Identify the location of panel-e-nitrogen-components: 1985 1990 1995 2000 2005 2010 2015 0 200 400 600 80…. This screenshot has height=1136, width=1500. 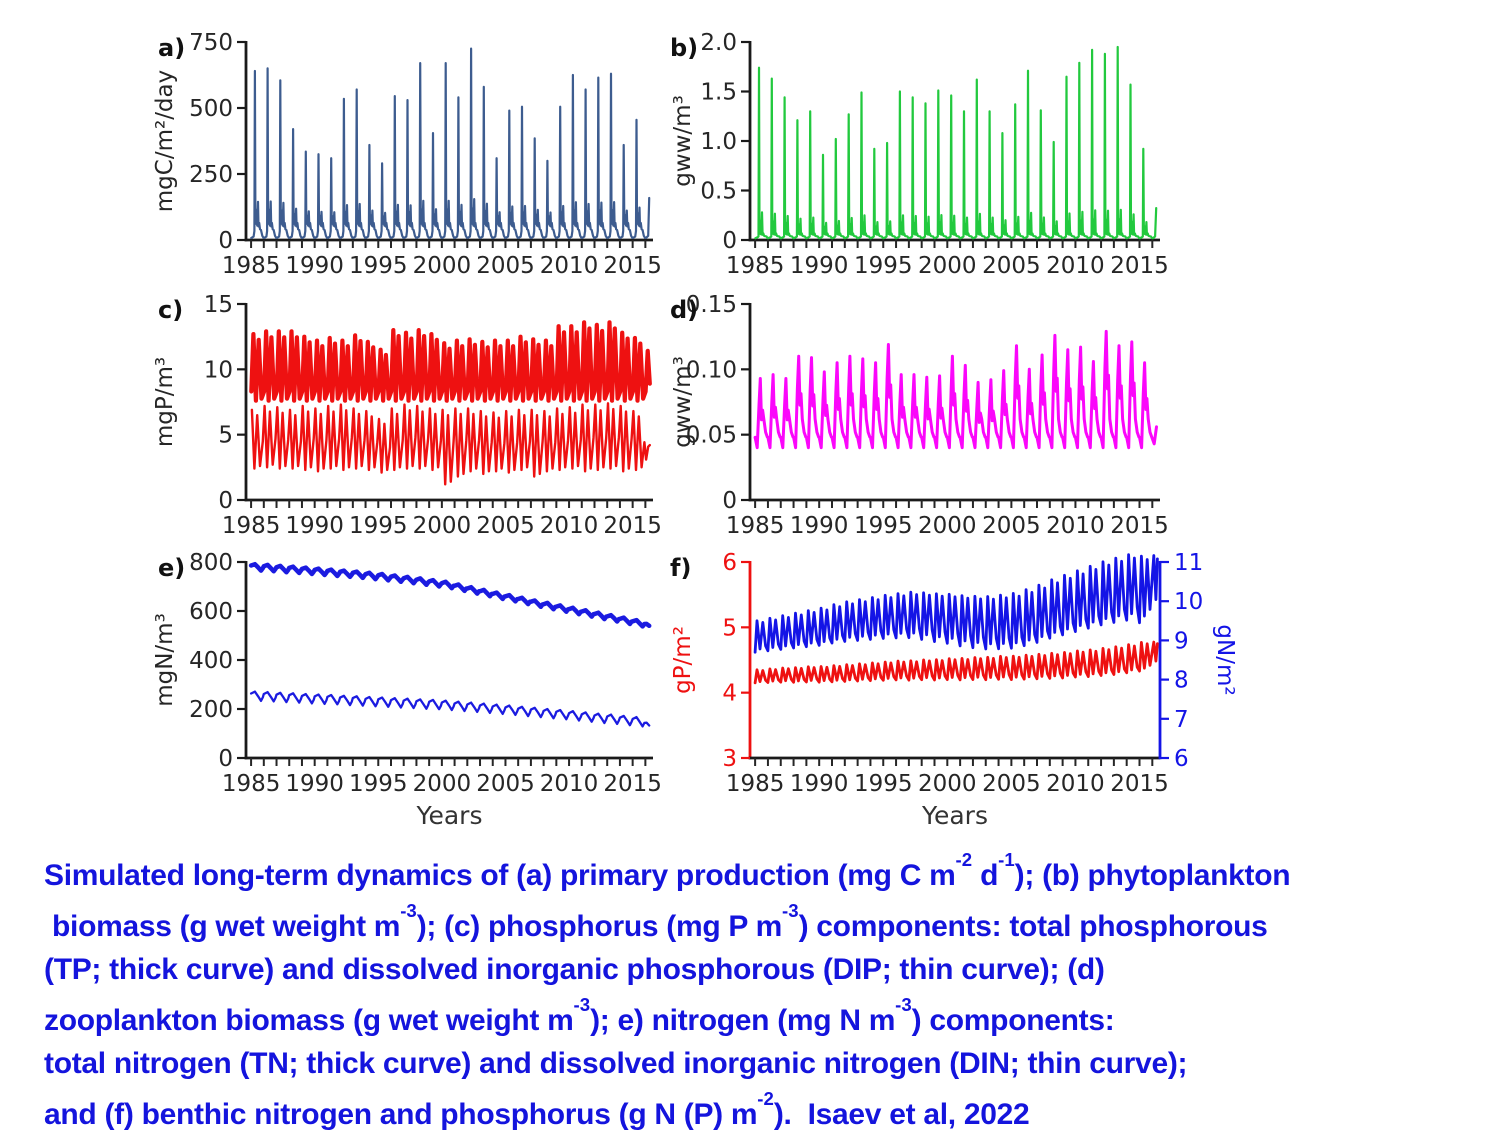
(399, 690).